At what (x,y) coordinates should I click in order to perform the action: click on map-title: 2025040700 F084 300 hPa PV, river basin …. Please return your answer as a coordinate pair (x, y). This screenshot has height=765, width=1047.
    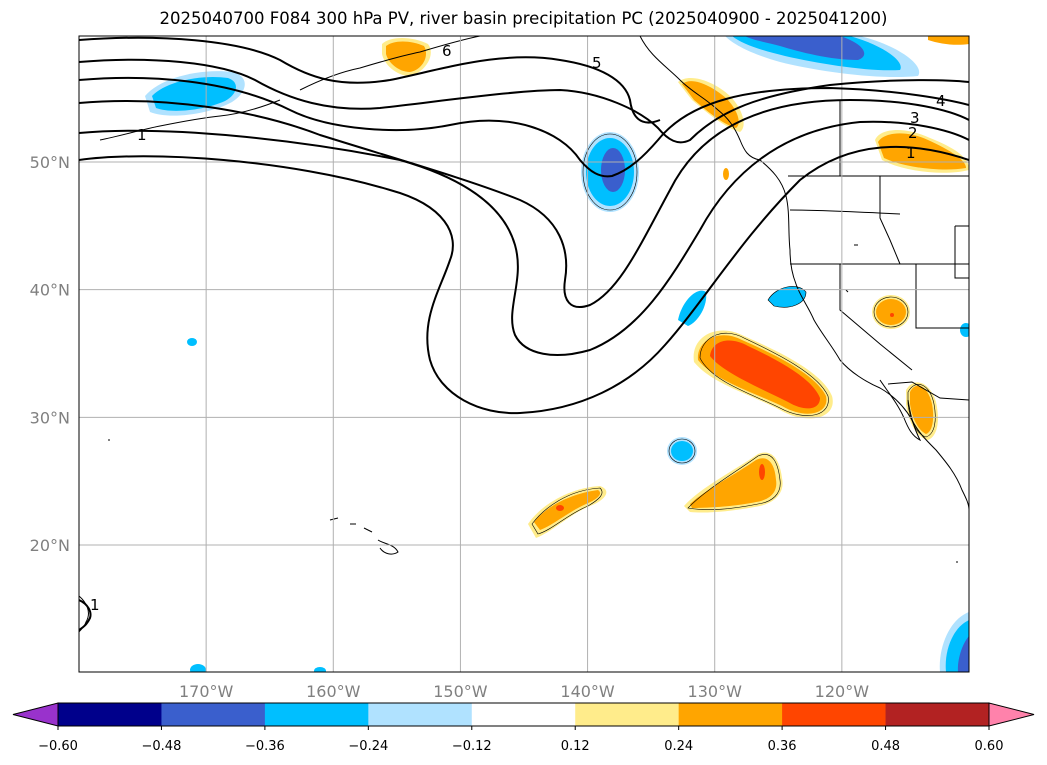
    Looking at the image, I should click on (523, 18).